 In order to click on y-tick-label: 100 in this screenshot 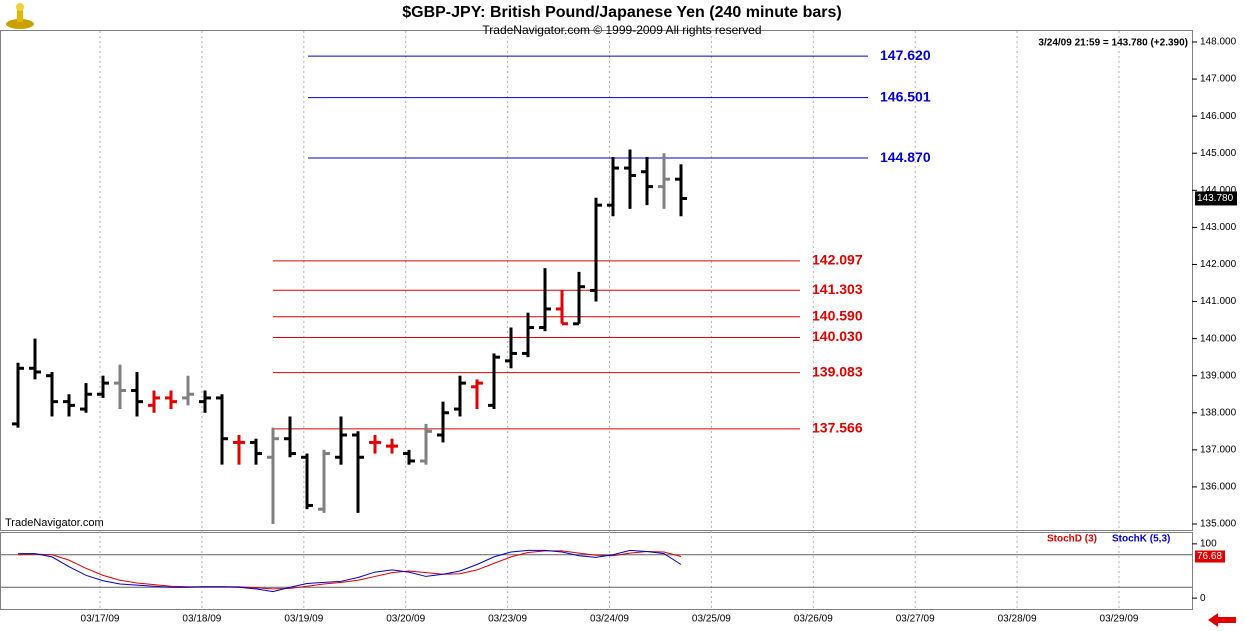, I will do `click(1208, 543)`.